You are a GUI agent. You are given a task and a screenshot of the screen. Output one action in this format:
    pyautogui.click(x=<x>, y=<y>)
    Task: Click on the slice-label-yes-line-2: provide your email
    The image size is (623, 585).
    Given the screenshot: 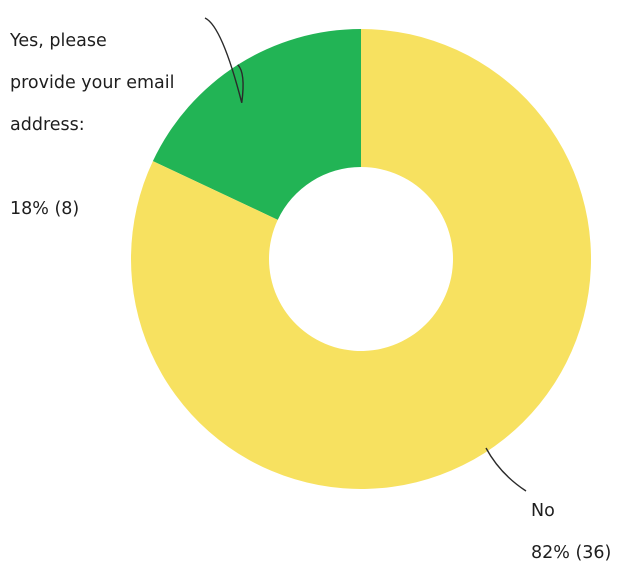 What is the action you would take?
    pyautogui.click(x=92, y=83)
    